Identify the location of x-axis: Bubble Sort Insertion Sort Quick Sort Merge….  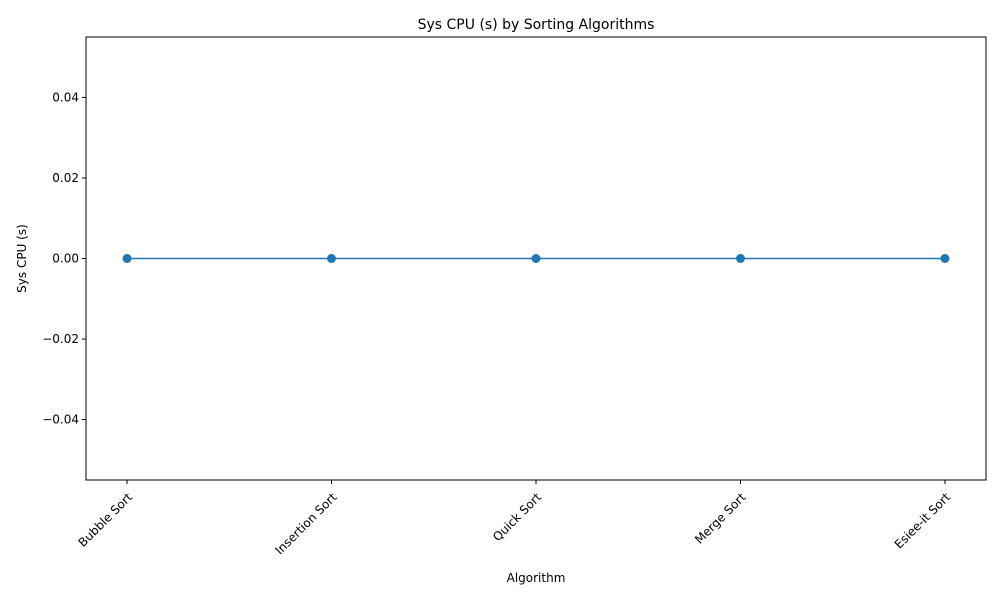
(515, 518).